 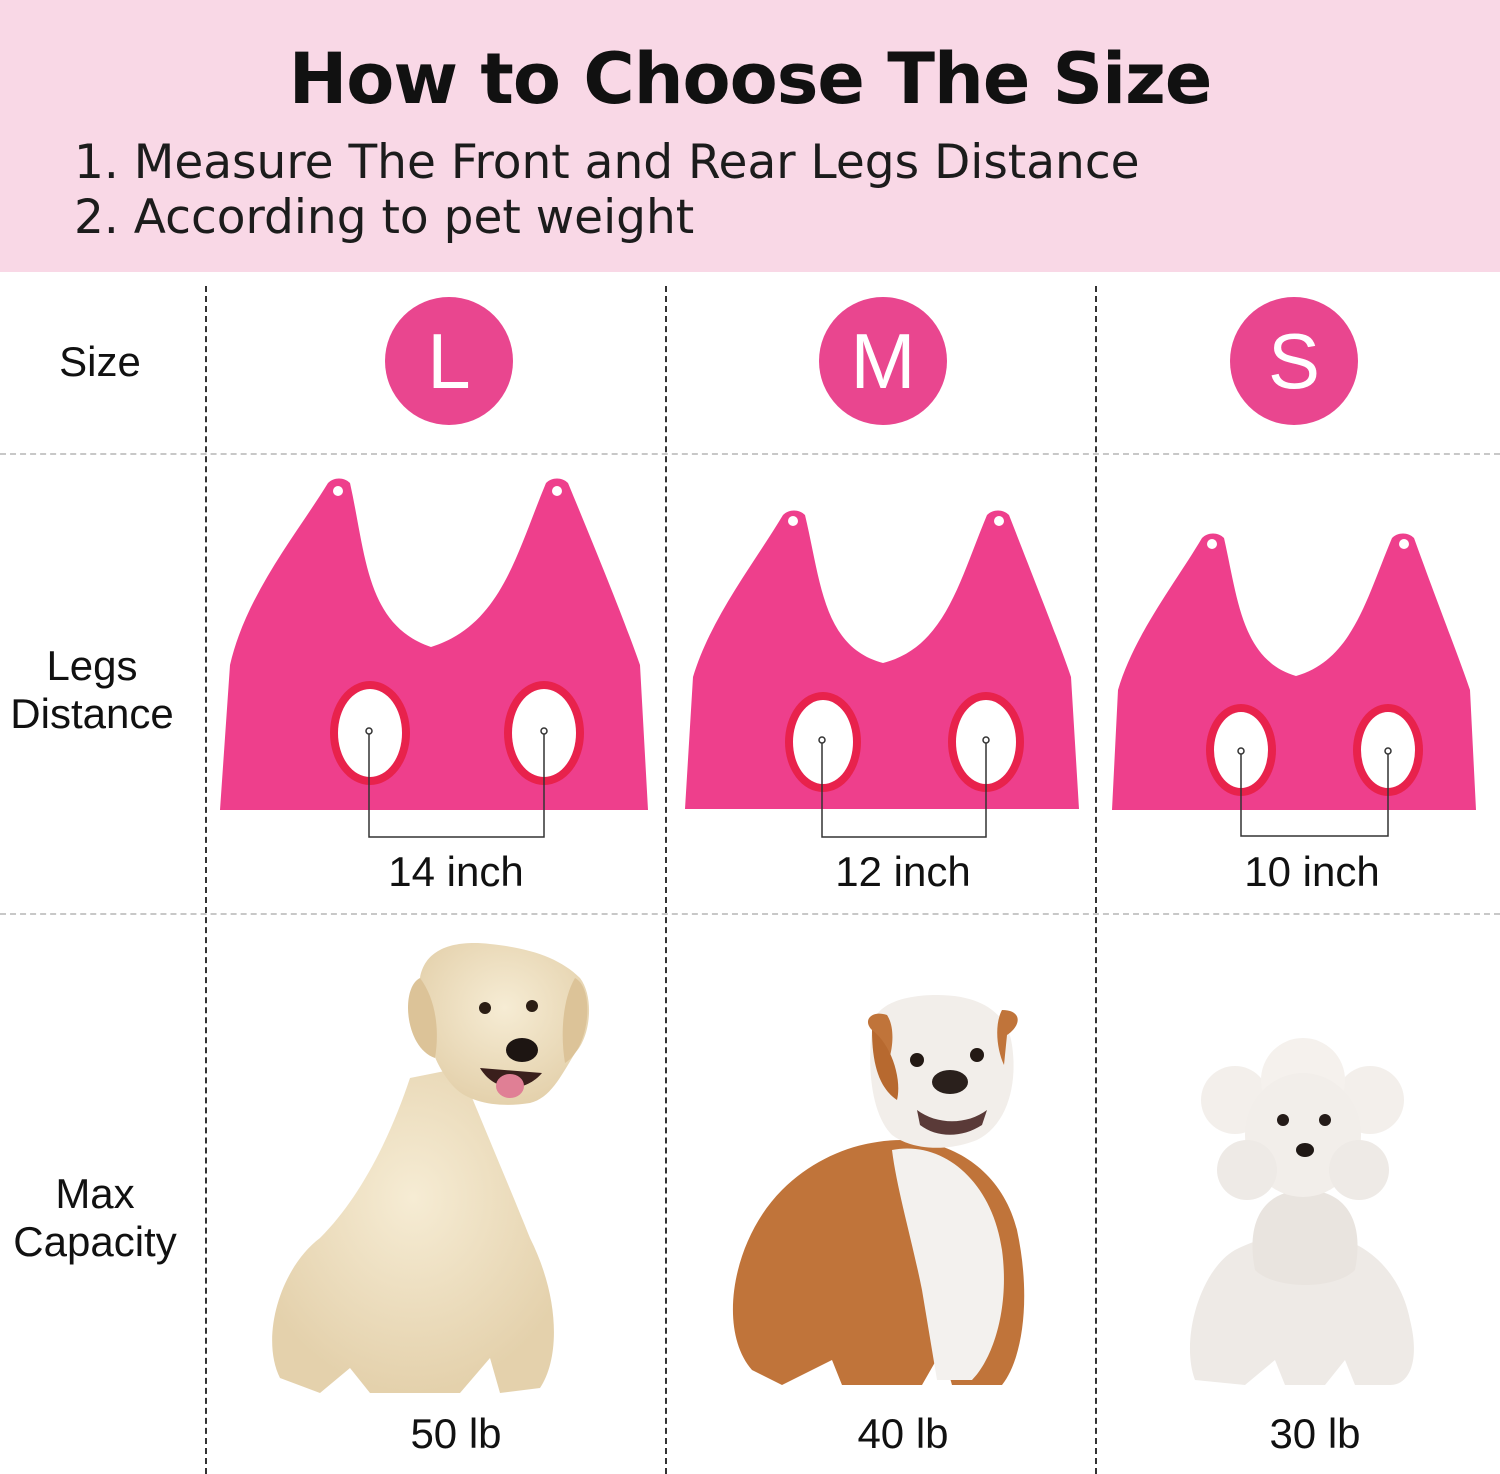 I want to click on hammock-l-illustration, so click(x=434, y=658).